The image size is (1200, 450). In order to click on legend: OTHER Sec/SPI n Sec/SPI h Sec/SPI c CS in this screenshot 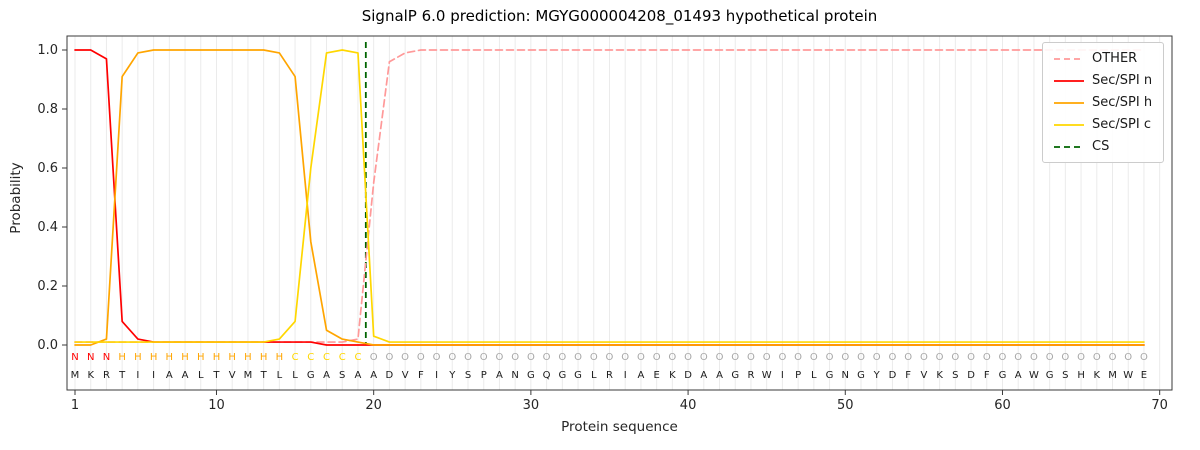, I will do `click(1103, 102)`.